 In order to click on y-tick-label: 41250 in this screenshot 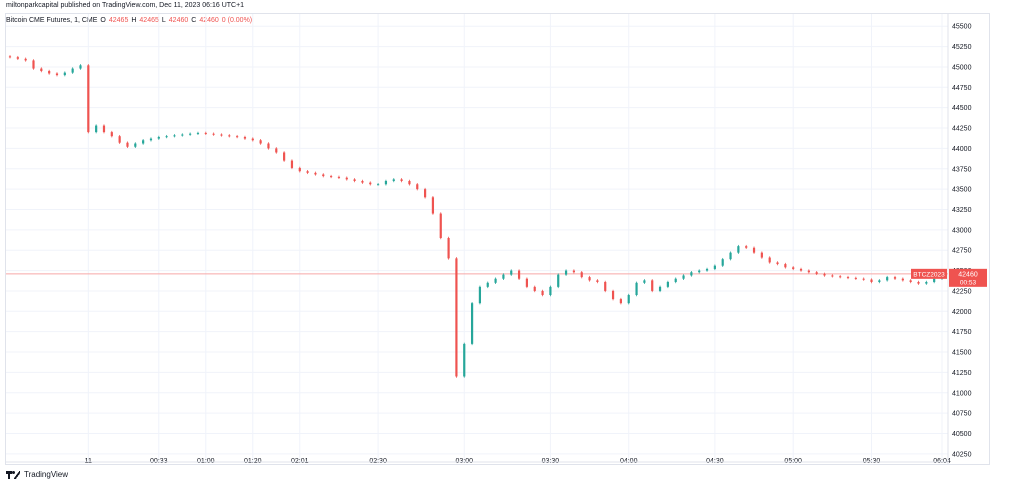, I will do `click(962, 373)`.